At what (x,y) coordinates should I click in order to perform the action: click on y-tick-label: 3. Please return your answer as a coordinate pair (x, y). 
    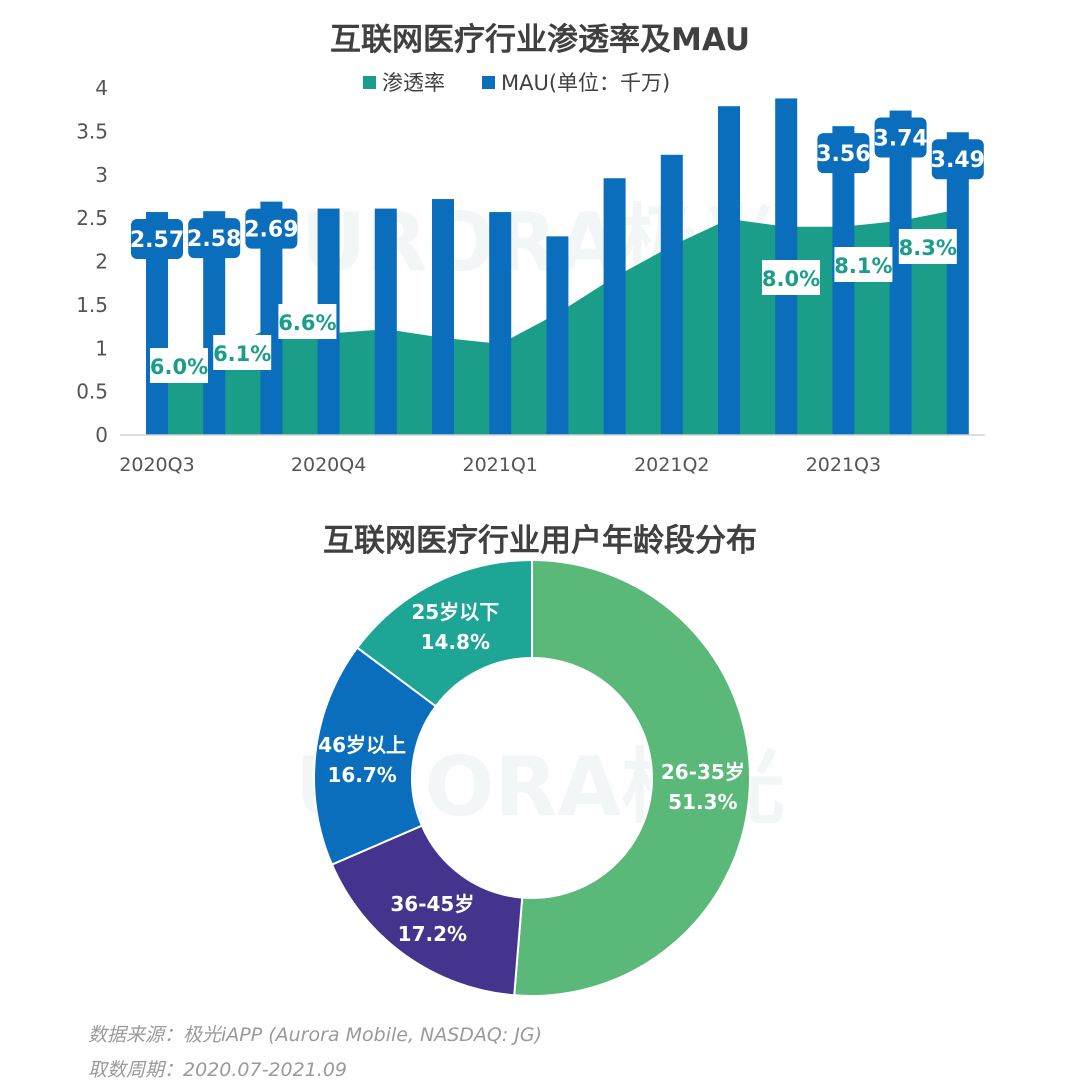
    Looking at the image, I should click on (101, 175).